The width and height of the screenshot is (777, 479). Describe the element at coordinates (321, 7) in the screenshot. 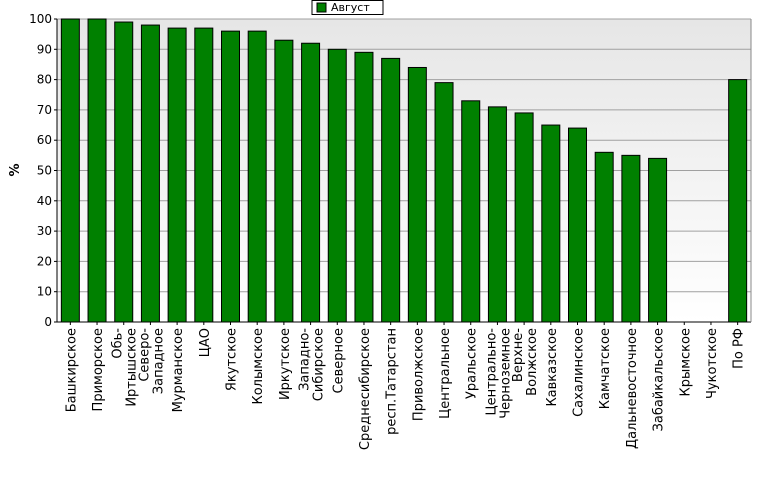

I see `legend-swatch` at that location.